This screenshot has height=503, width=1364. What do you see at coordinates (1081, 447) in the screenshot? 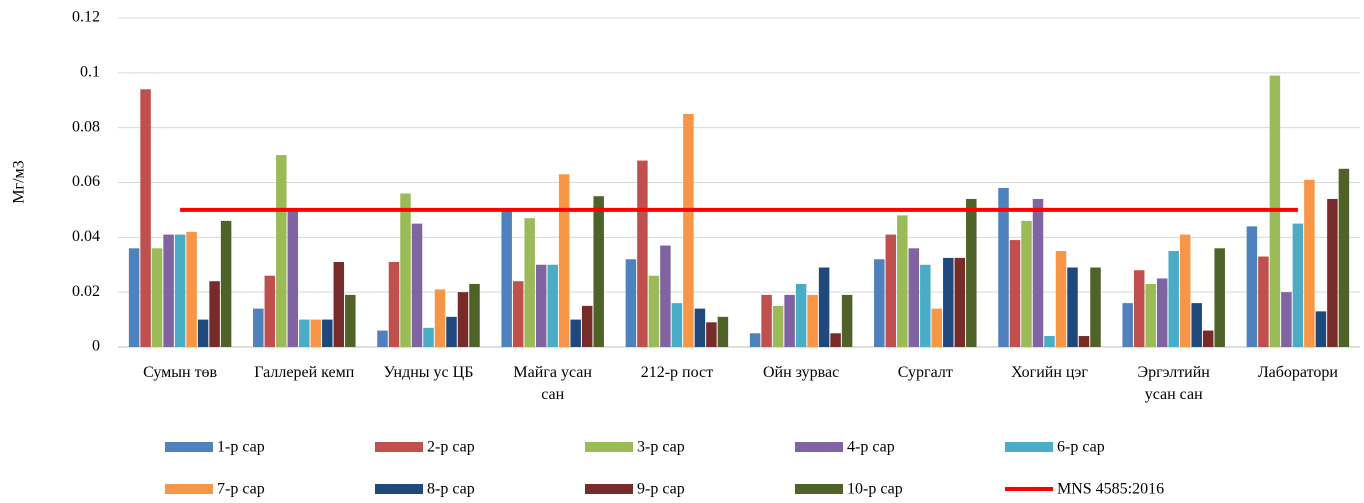
I see `legend-label: 6-р сар` at bounding box center [1081, 447].